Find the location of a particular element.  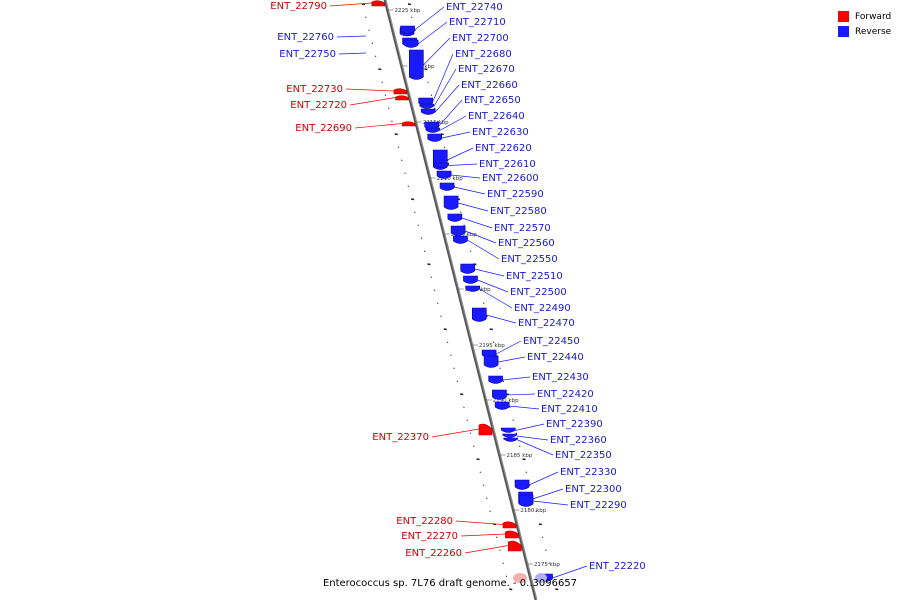

scale-label: 2195 kbp is located at coordinates (492, 346).